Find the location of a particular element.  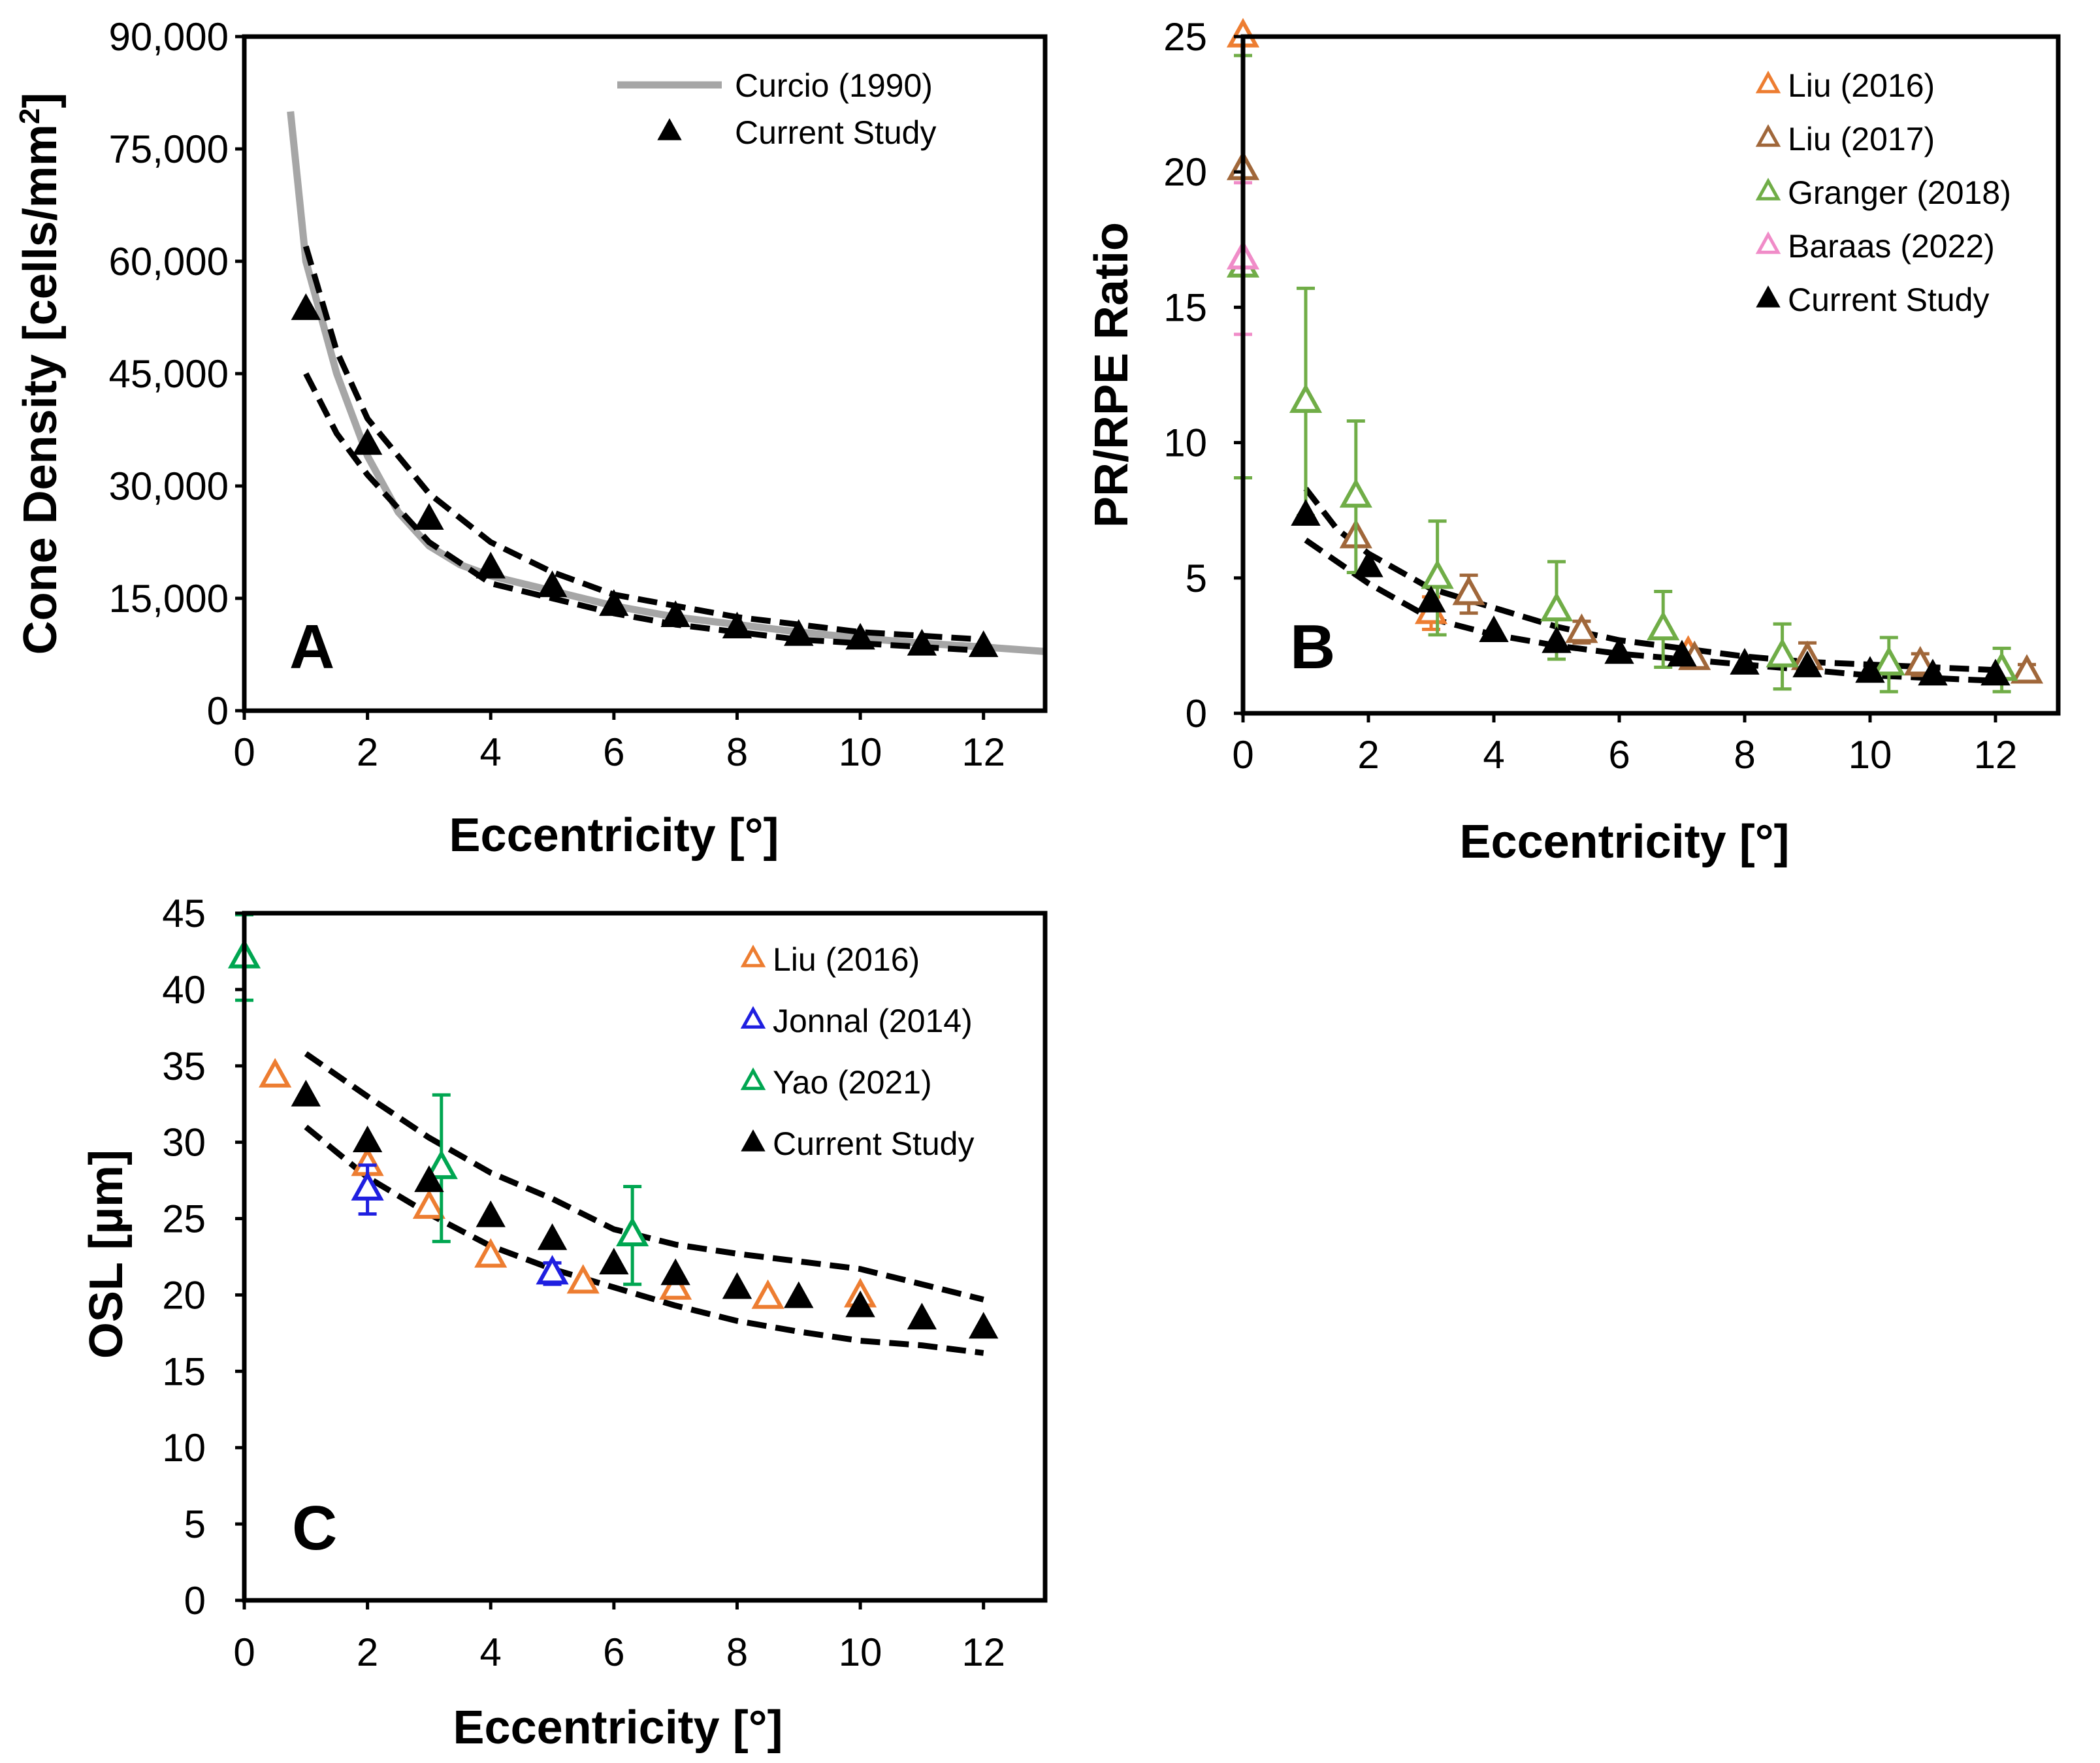

panel-c-x-tick-label: 2 is located at coordinates (367, 1652).